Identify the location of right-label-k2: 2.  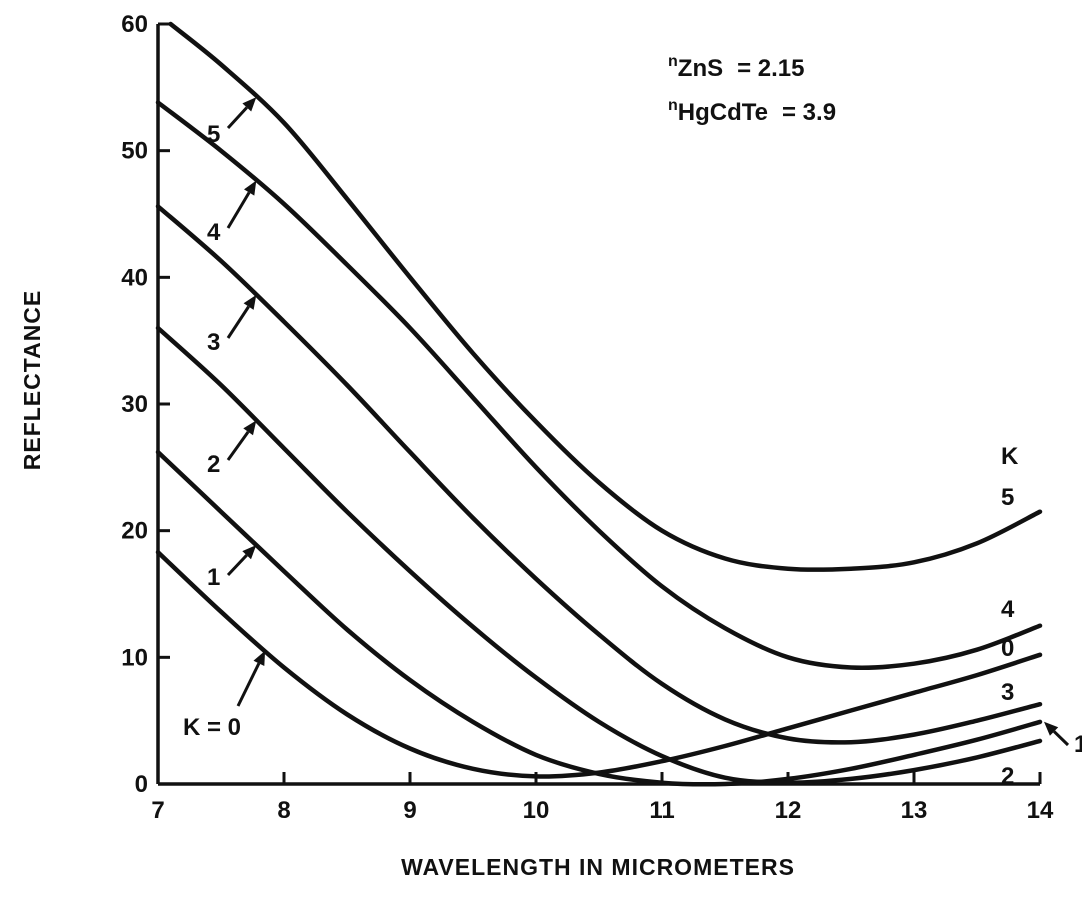
(1007, 776).